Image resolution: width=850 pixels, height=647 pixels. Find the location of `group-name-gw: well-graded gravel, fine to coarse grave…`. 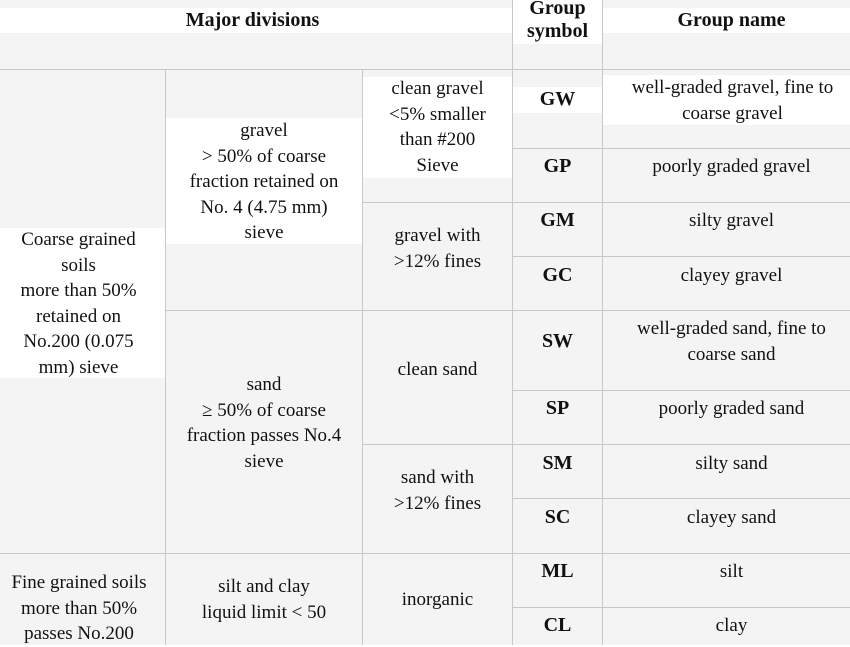

group-name-gw: well-graded gravel, fine to coarse grave… is located at coordinates (727, 100).